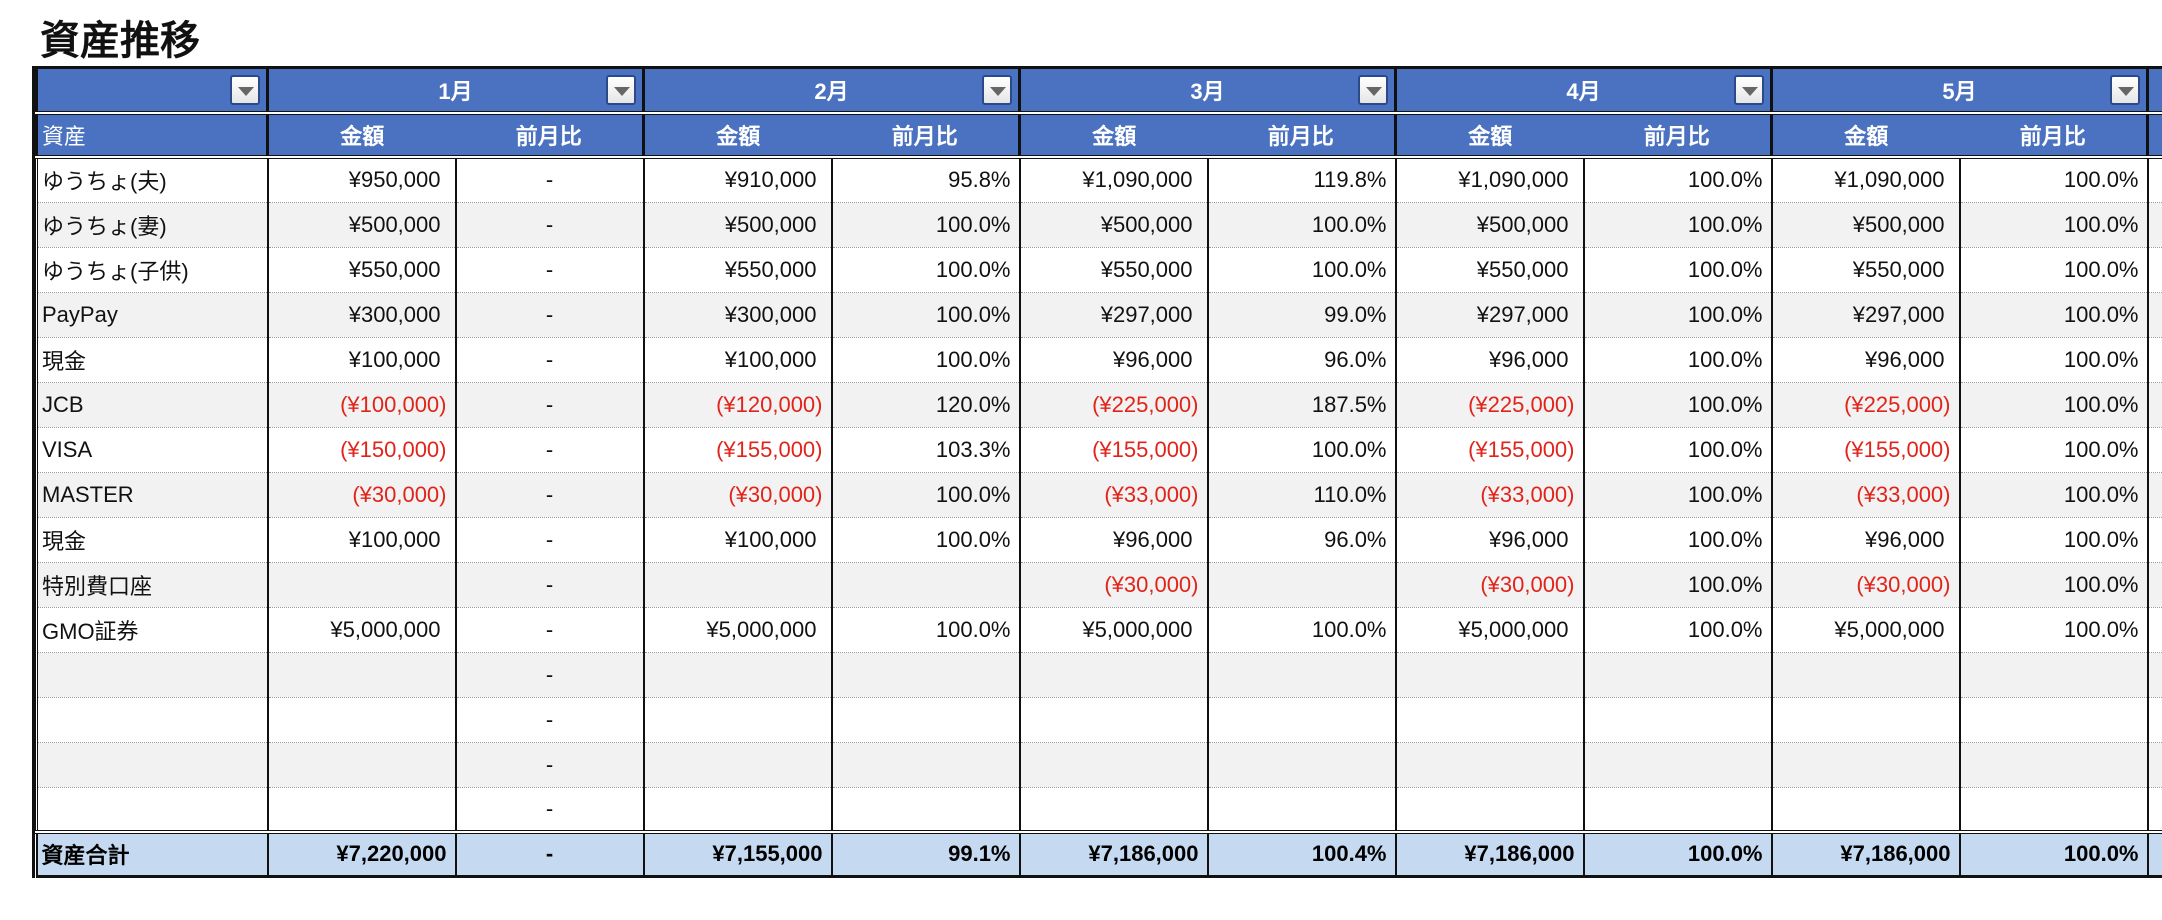  I want to click on ratio-cell: 100.4%, so click(1301, 854).